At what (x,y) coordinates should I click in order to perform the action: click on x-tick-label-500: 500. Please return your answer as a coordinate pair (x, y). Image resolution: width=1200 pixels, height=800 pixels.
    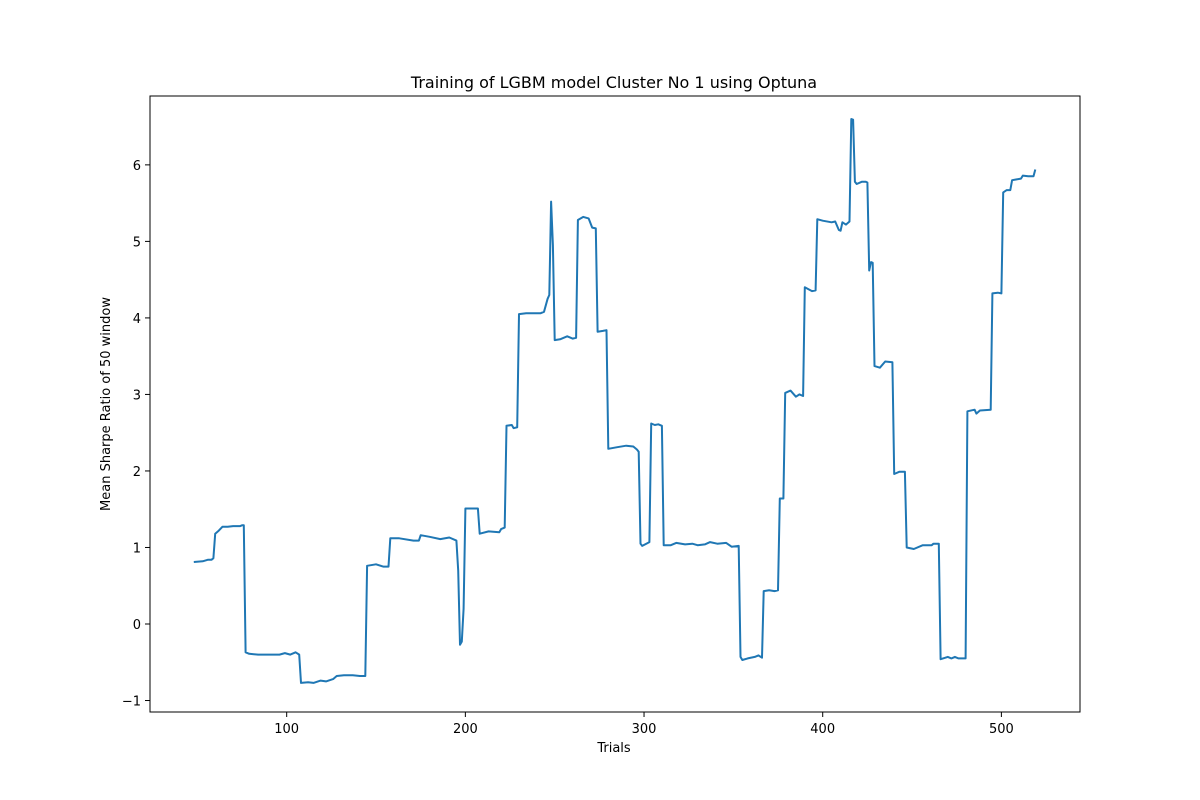
    Looking at the image, I should click on (1001, 729).